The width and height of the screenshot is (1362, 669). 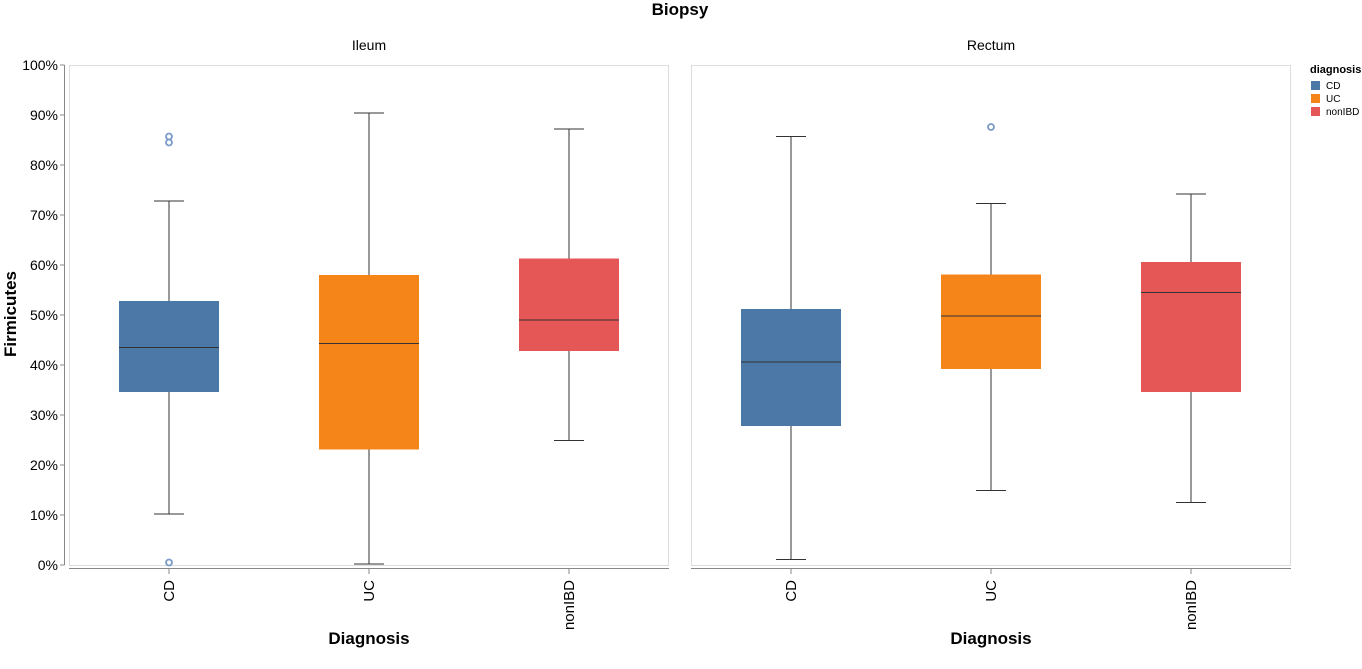 What do you see at coordinates (1333, 99) in the screenshot?
I see `legend-label: UC` at bounding box center [1333, 99].